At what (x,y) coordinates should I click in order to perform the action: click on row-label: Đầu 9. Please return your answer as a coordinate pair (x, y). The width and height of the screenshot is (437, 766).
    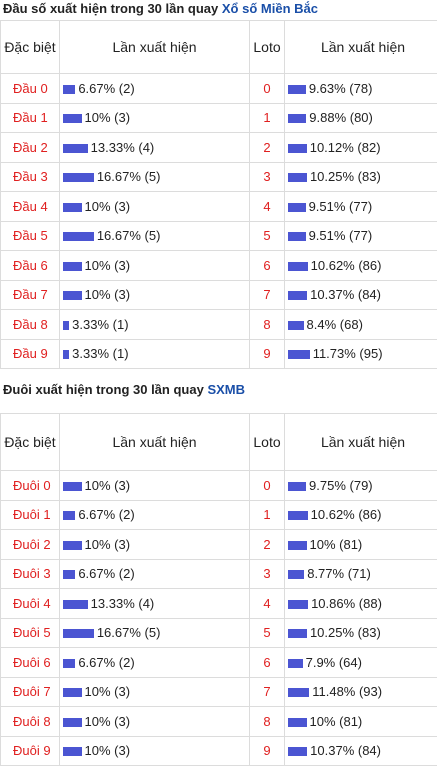
    Looking at the image, I should click on (30, 354).